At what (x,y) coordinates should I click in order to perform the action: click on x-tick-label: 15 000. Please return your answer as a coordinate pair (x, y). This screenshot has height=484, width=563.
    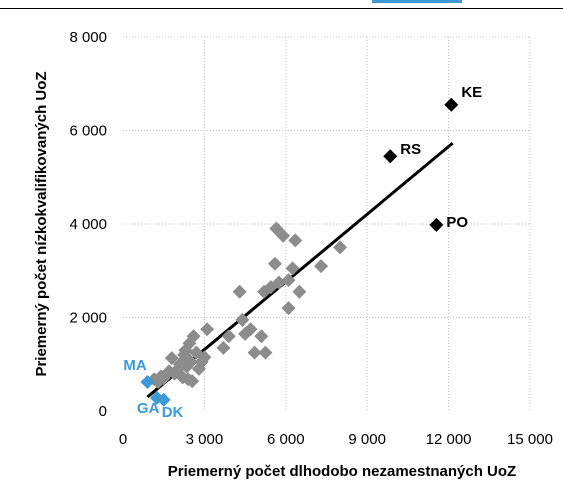
    Looking at the image, I should click on (530, 439).